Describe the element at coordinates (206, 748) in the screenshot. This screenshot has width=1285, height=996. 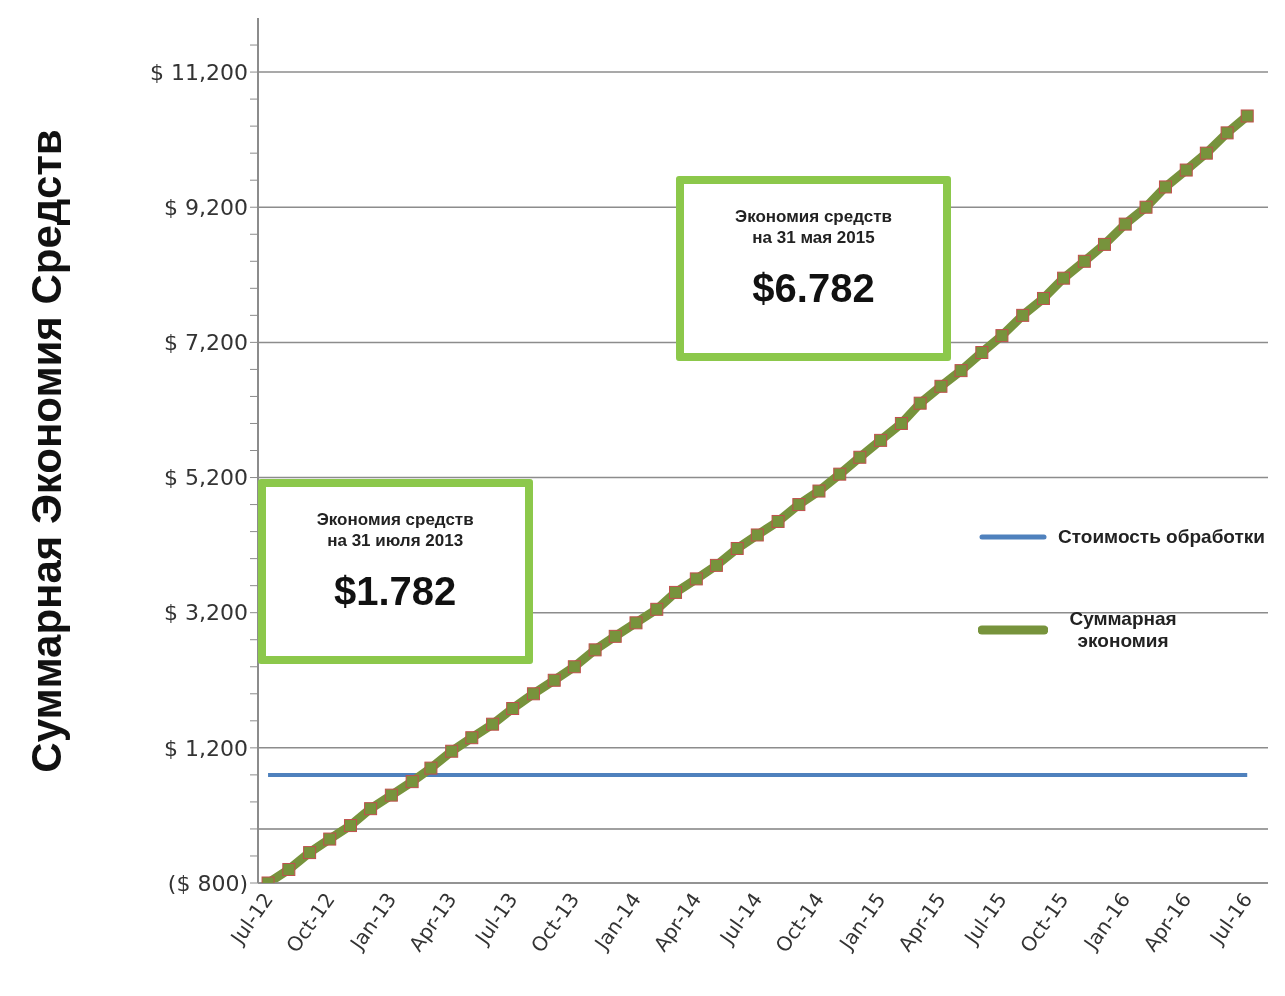
I see `y-tick-label: $ 1,200` at that location.